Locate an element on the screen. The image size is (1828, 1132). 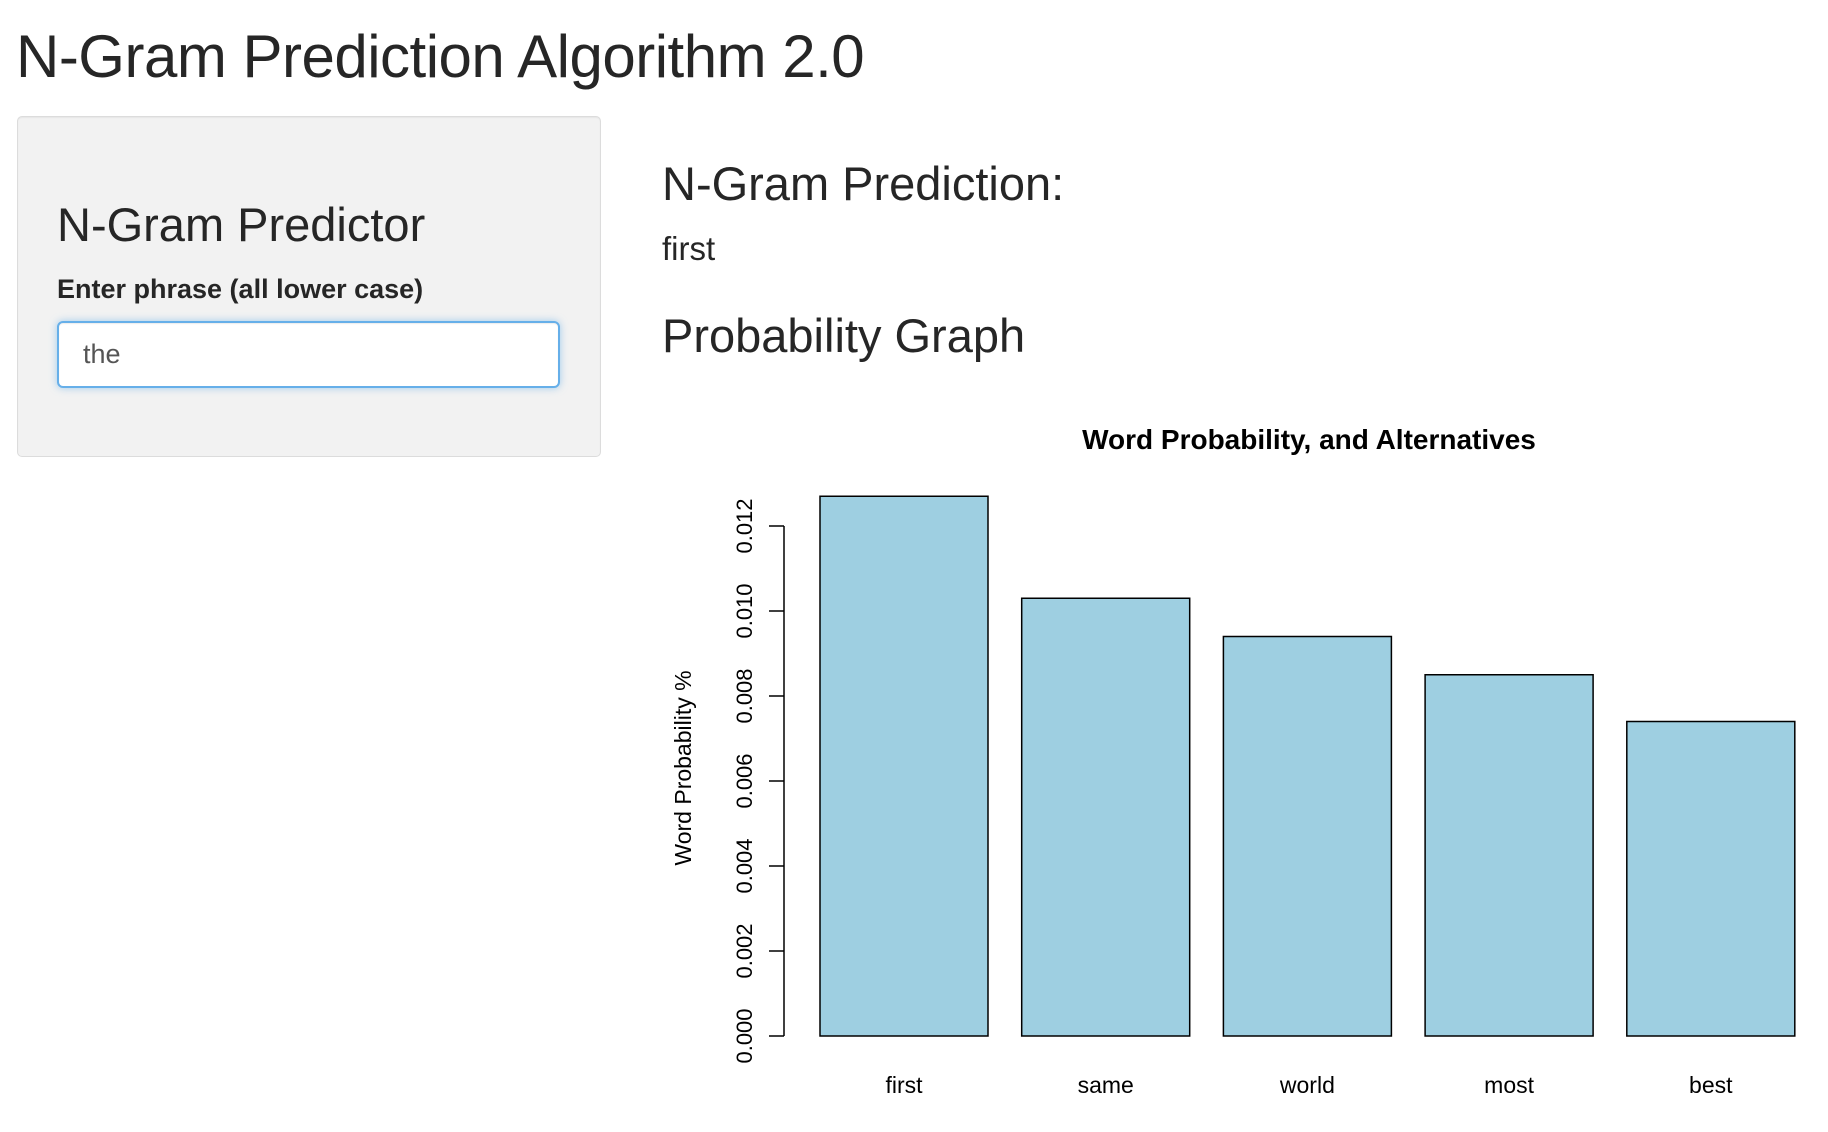
y-axis-label: Word Probability % is located at coordinates (683, 767).